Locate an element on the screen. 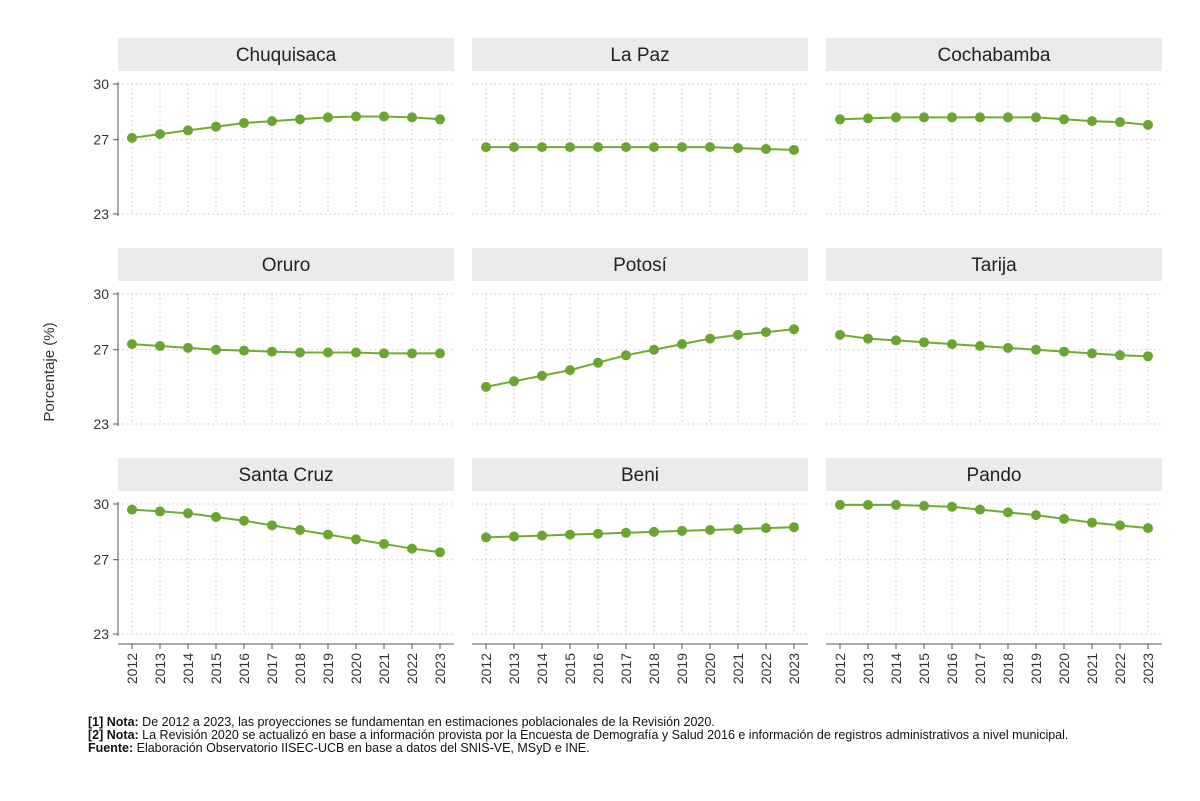  panel-header-tarija is located at coordinates (994, 264).